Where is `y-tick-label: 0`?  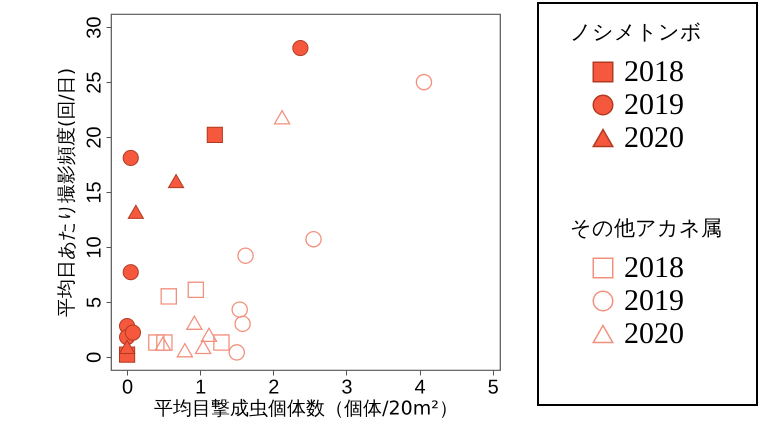 y-tick-label: 0 is located at coordinates (95, 357).